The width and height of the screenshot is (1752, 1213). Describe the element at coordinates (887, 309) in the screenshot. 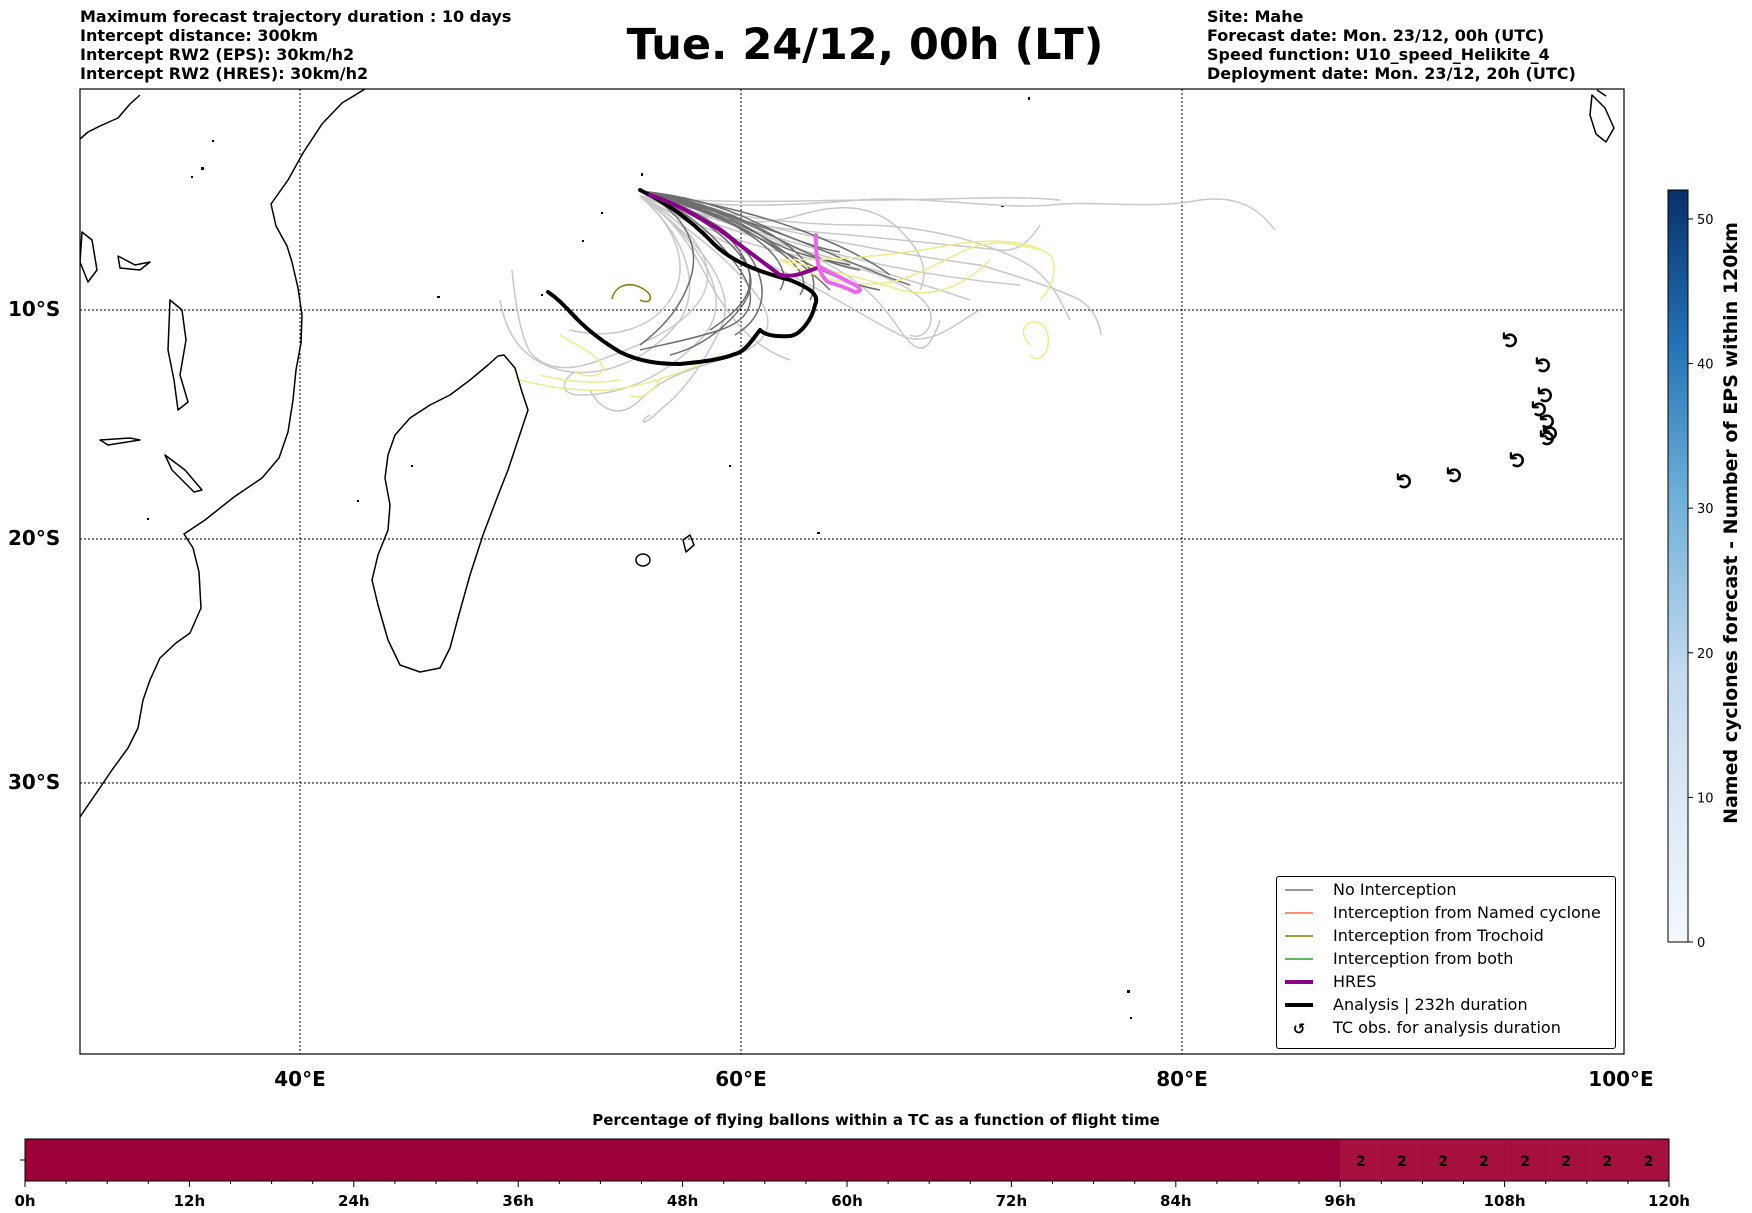

I see `eps-trajectories-far` at that location.